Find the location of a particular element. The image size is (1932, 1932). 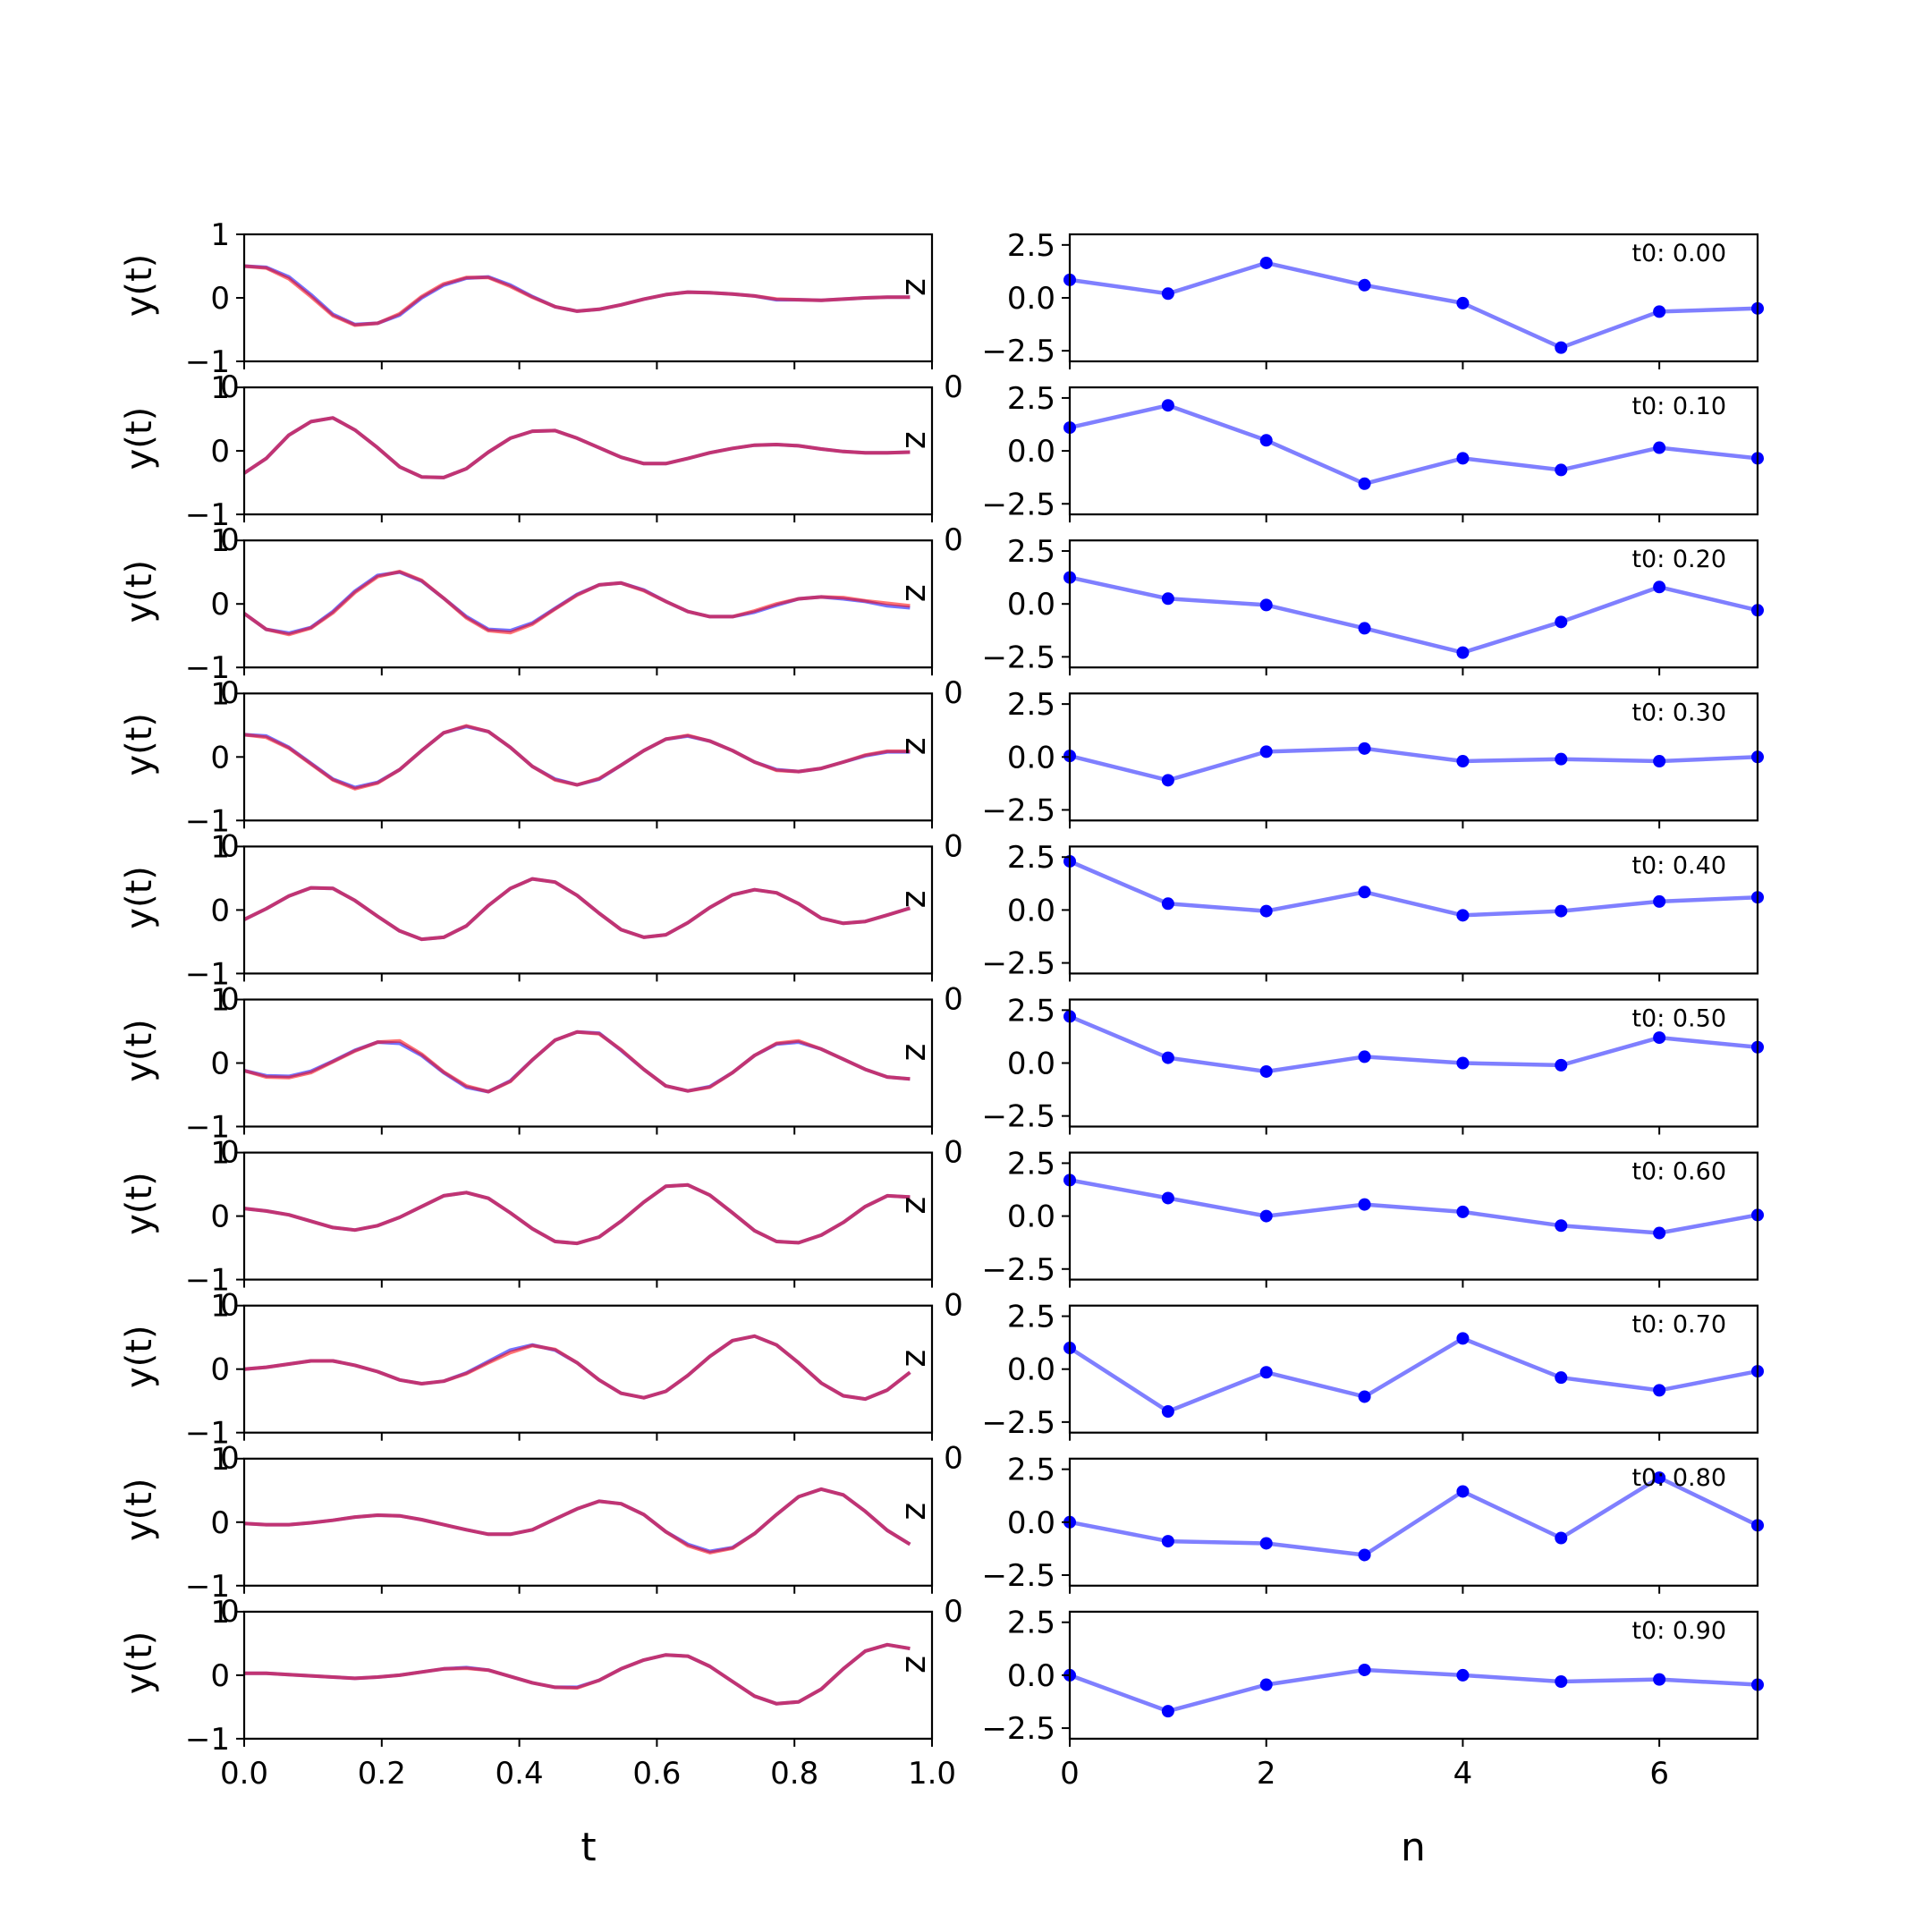

time-offset-annotation: t0: 0.60 is located at coordinates (1678, 1172).